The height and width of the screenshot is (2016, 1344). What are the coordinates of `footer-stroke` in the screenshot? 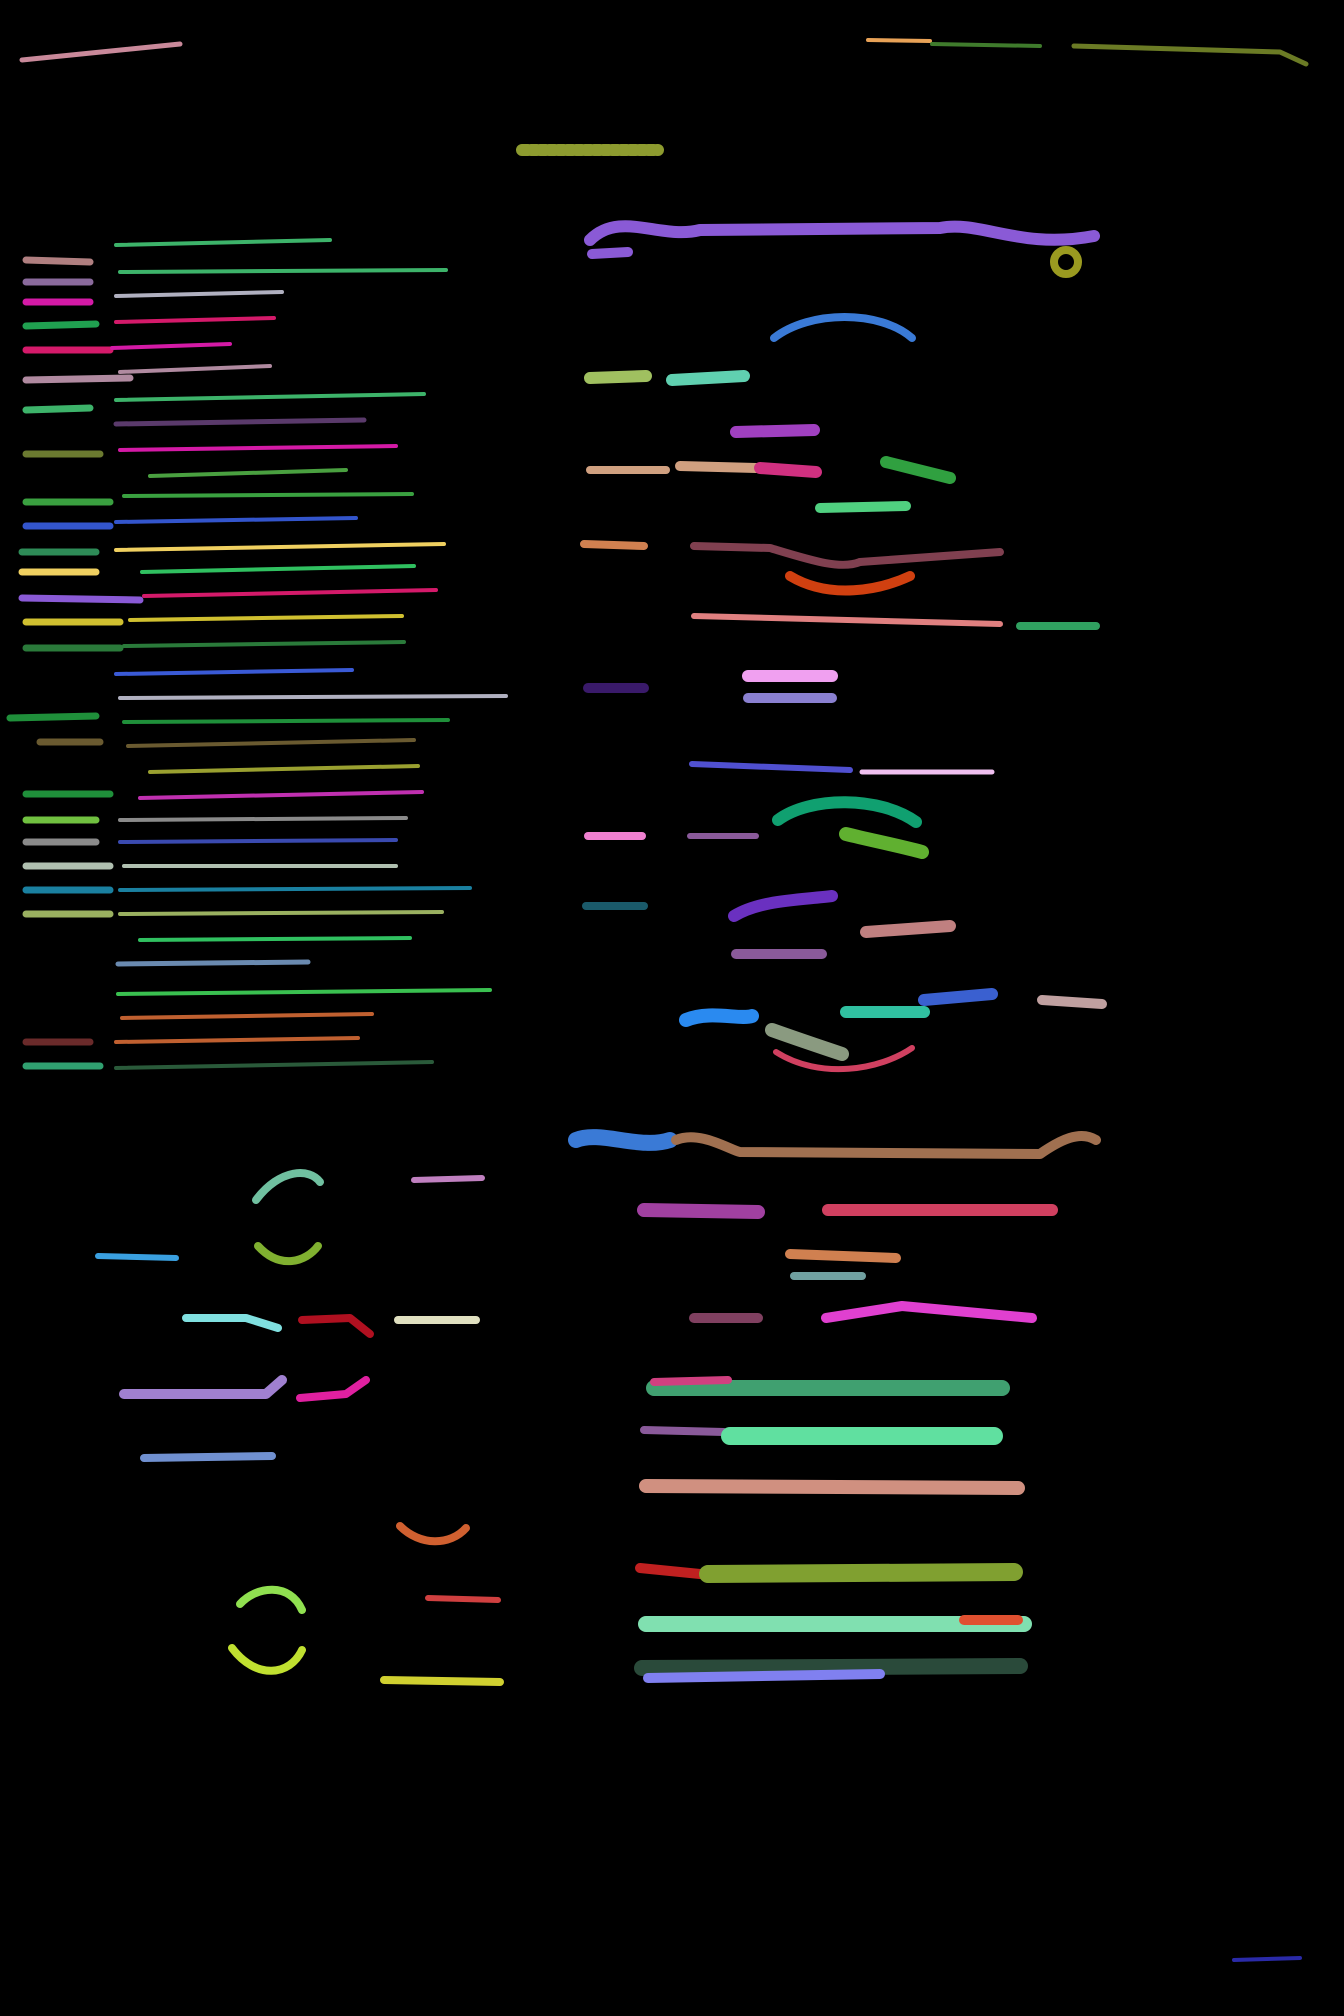 It's located at (1267, 1959).